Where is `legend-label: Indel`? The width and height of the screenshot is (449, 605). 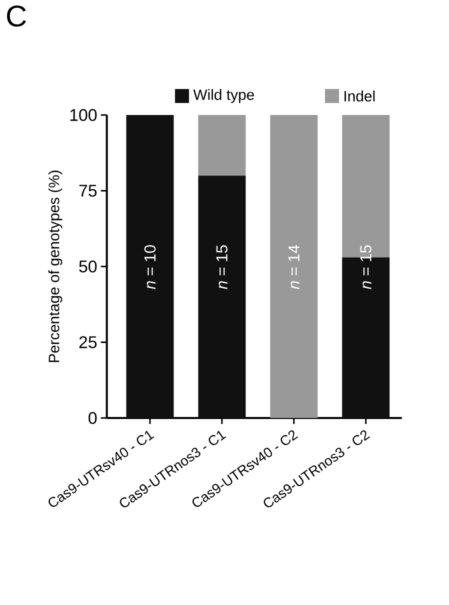 legend-label: Indel is located at coordinates (359, 96).